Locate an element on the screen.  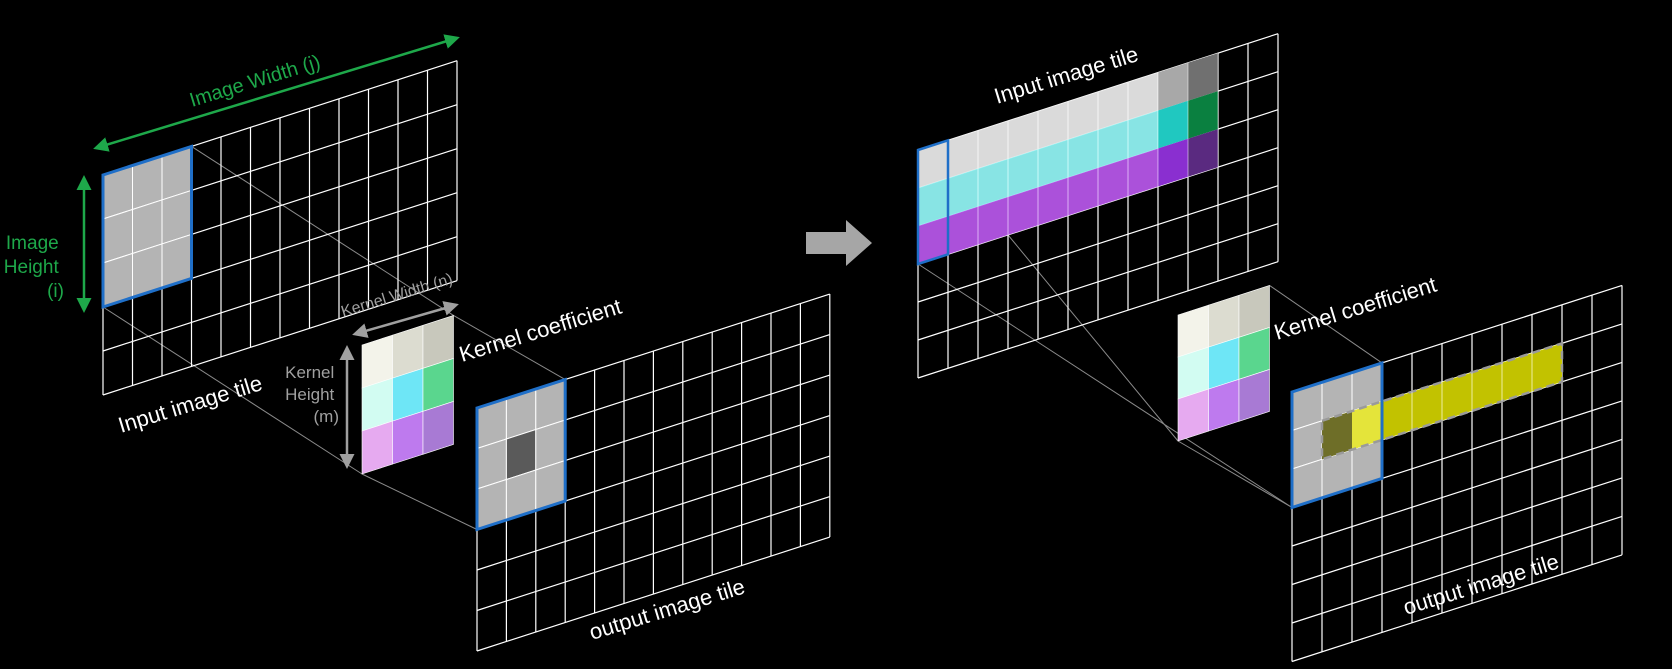
kernel-width-label: Kernel Width (n) is located at coordinates (397, 296).